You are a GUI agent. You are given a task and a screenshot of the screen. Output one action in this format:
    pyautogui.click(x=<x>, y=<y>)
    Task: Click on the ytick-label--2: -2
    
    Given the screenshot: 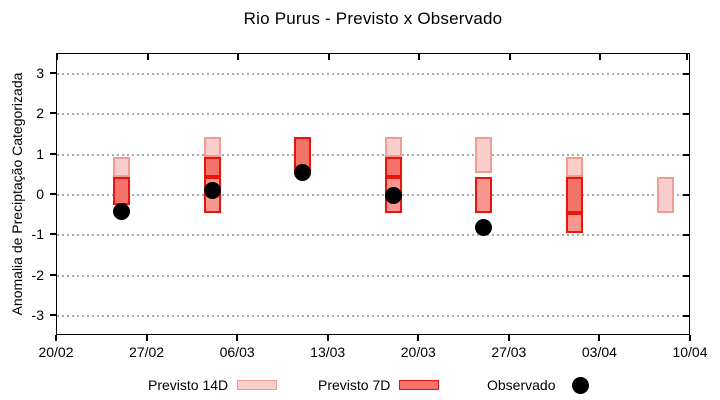 What is the action you would take?
    pyautogui.click(x=37, y=274)
    